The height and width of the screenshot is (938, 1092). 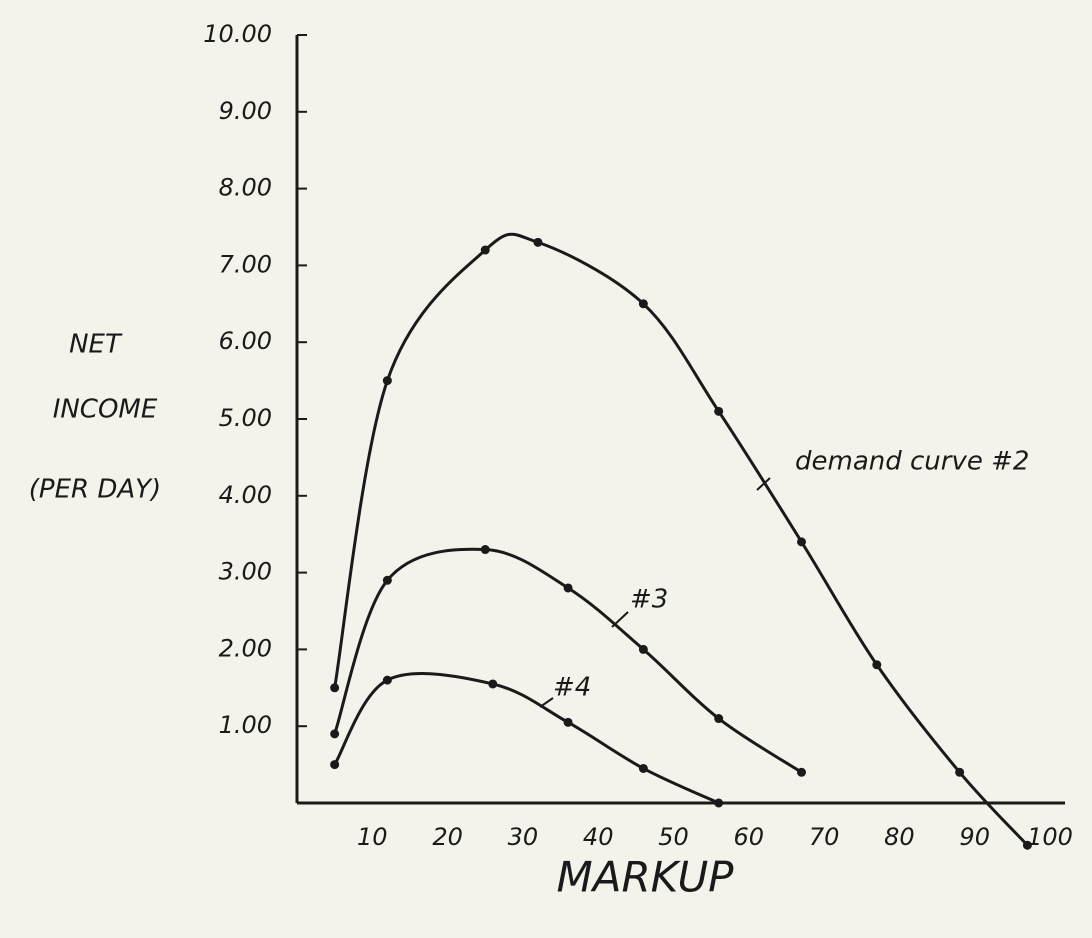 I want to click on y-tick-label: 10.00, so click(x=237, y=34).